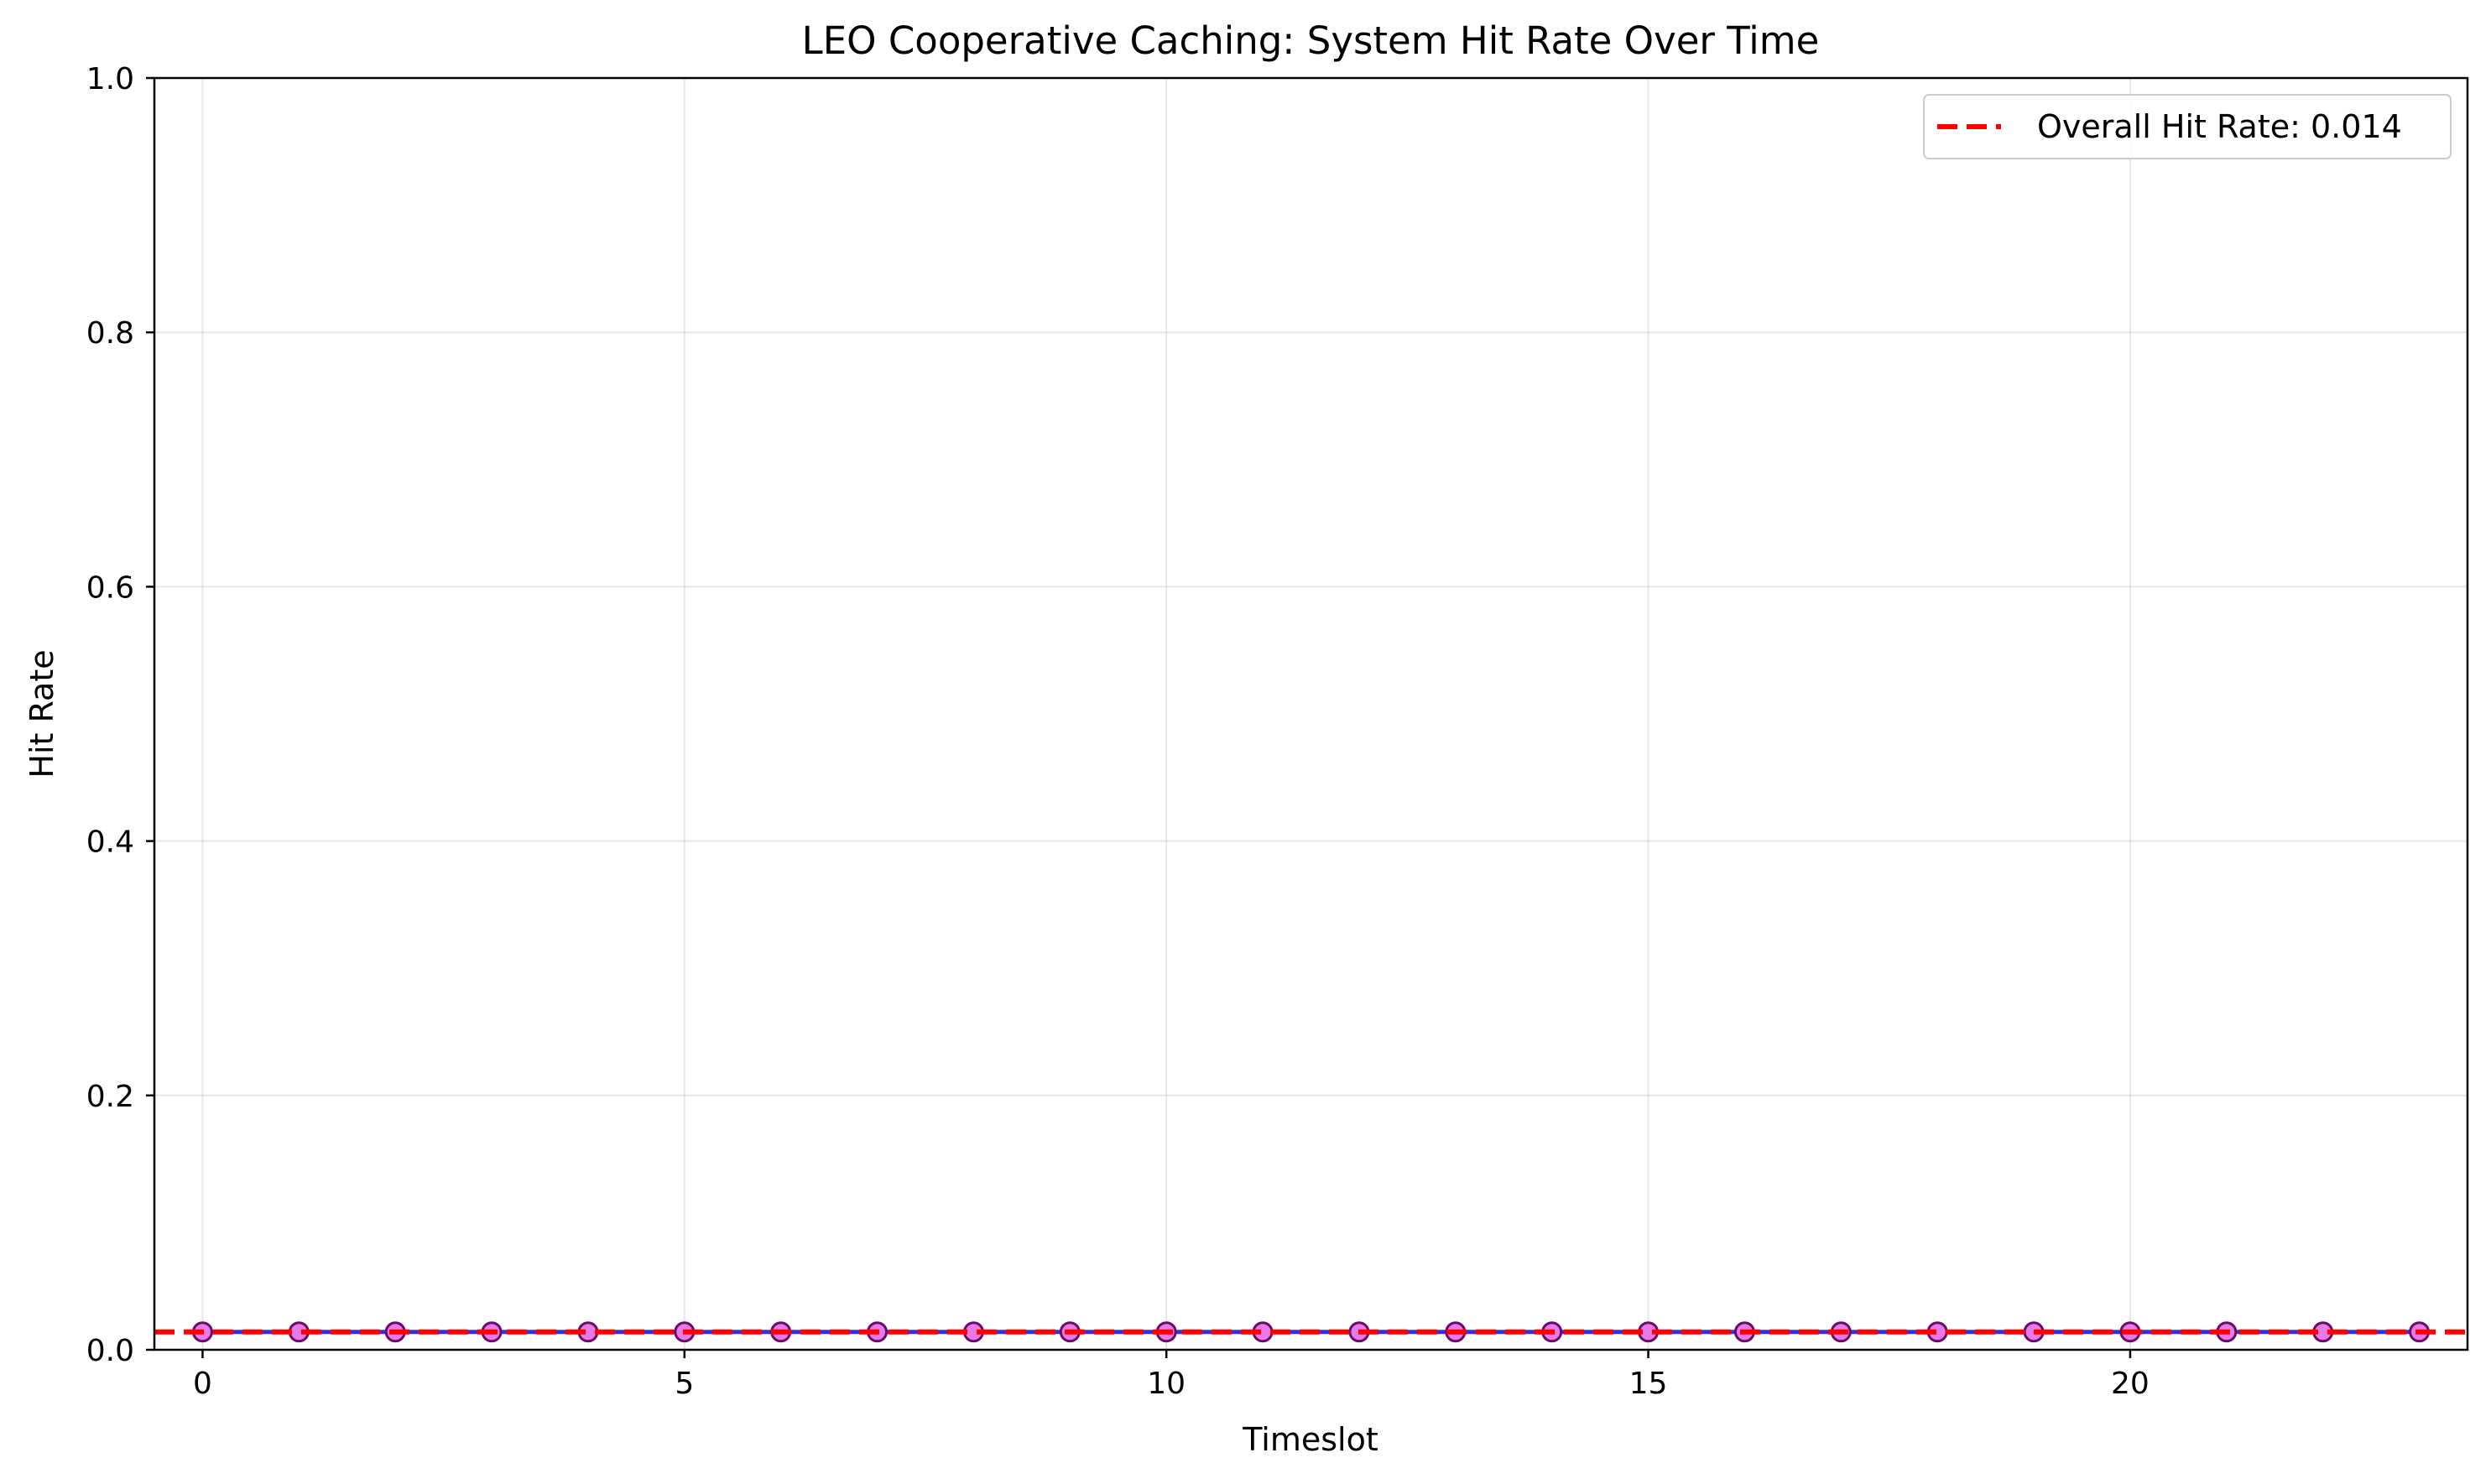 This screenshot has width=2491, height=1484. What do you see at coordinates (110, 587) in the screenshot?
I see `y-tick-label: 0.6` at bounding box center [110, 587].